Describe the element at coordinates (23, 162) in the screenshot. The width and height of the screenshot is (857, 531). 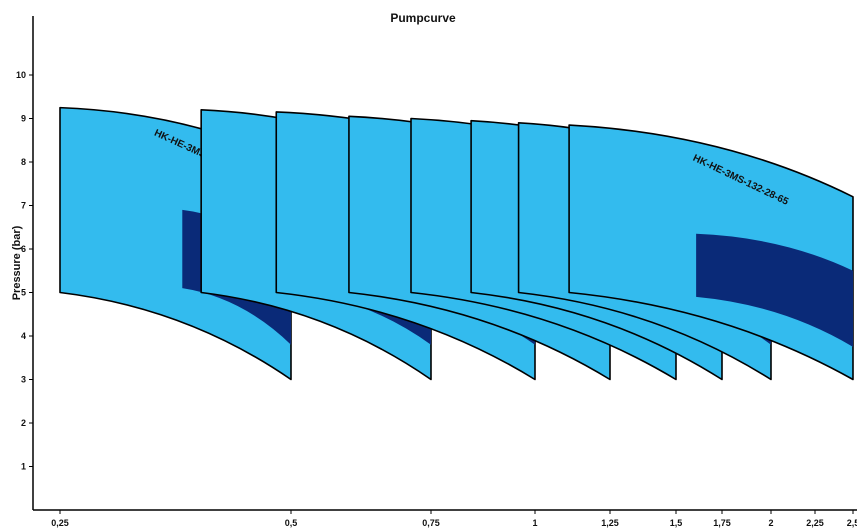
I see `y-tick-label: 8` at that location.